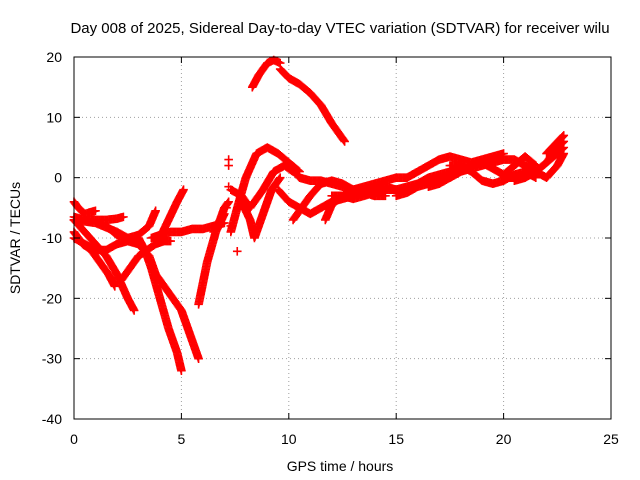  What do you see at coordinates (504, 439) in the screenshot?
I see `x-tick-label: 20` at bounding box center [504, 439].